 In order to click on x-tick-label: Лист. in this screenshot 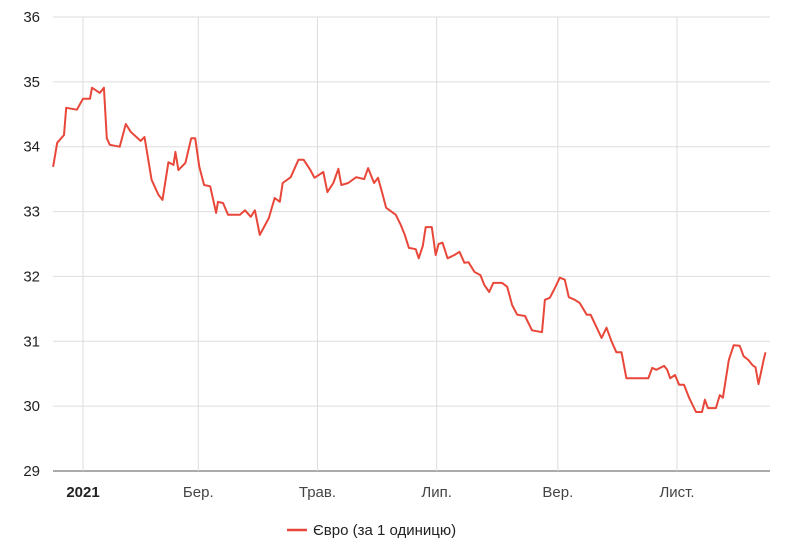, I will do `click(676, 492)`.